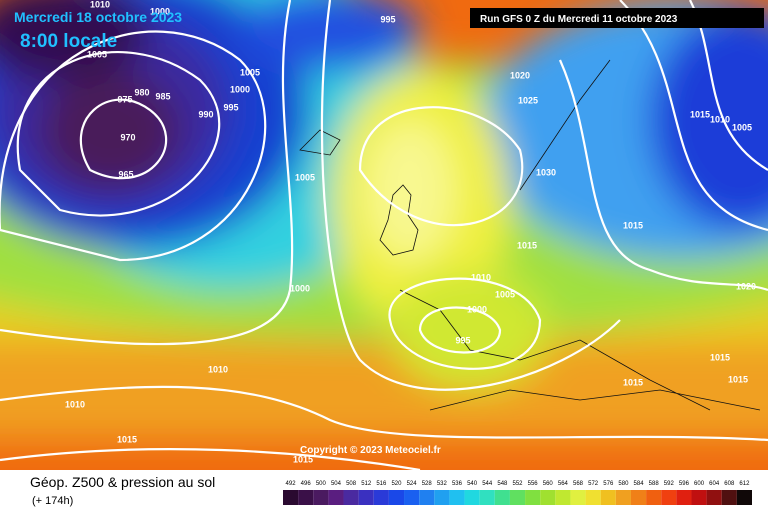  Describe the element at coordinates (141, 92) in the screenshot. I see `isobar-label: 980` at that location.